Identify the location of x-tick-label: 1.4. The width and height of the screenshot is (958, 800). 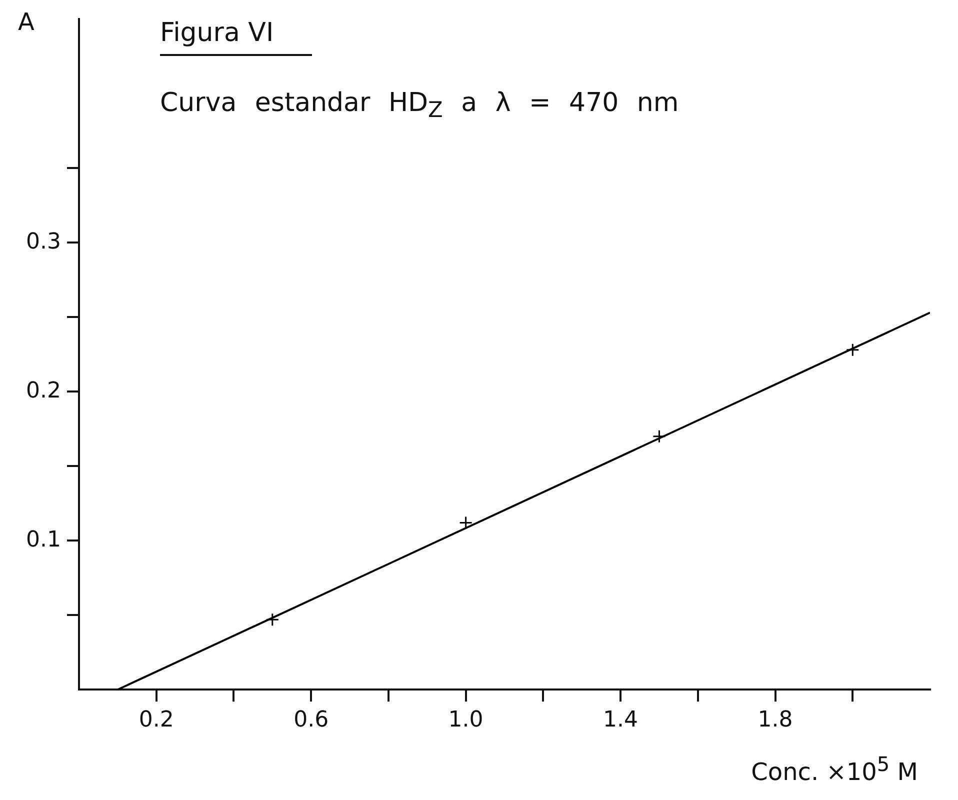
(620, 720).